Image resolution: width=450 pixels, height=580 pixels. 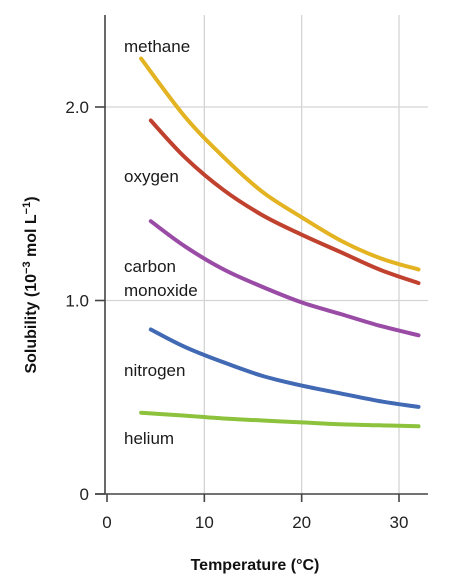 I want to click on y-axis-title-middle: mol L, so click(x=31, y=237).